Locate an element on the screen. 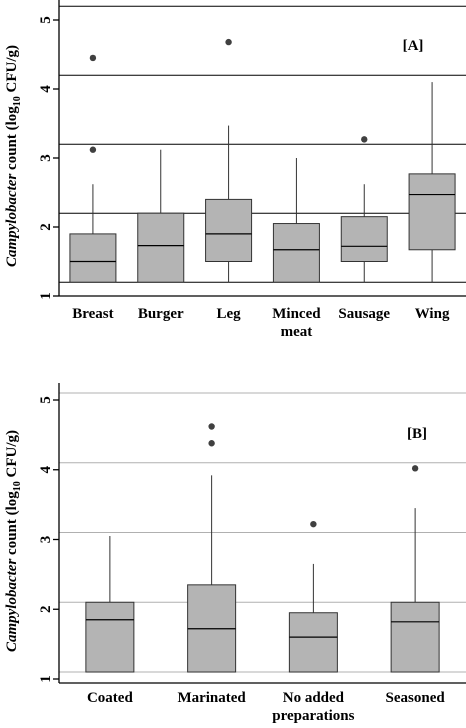  x-category-label-line: Sausage is located at coordinates (364, 314).